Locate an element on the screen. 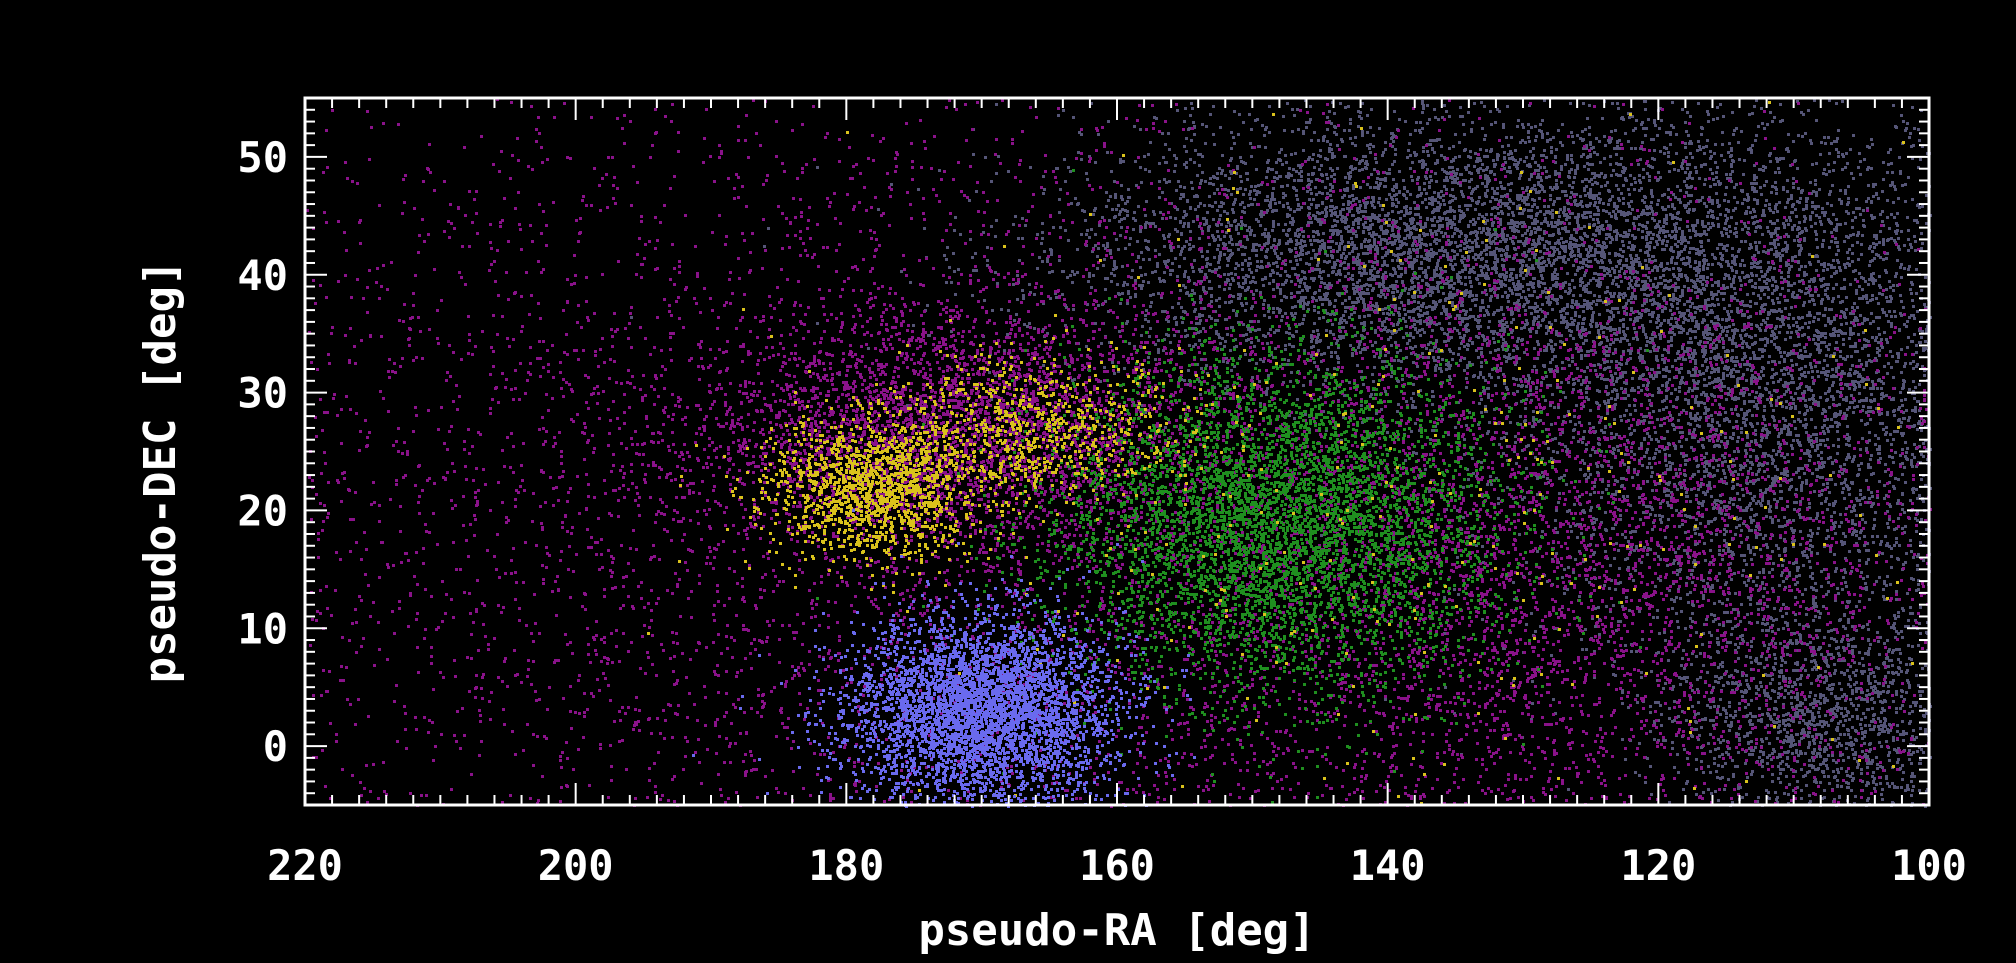 This screenshot has height=963, width=2016. x-tick-label: 160 is located at coordinates (1117, 865).